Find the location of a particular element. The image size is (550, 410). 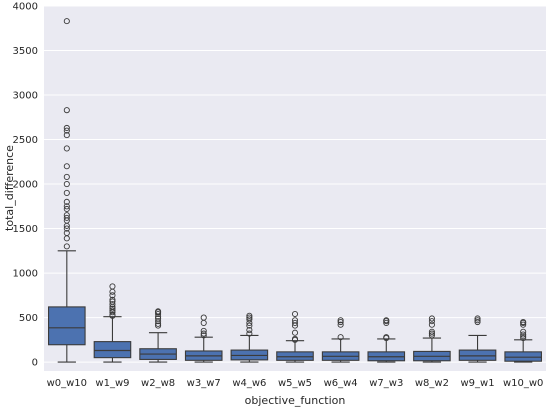

x-tick-label: w7_w3 is located at coordinates (386, 383).